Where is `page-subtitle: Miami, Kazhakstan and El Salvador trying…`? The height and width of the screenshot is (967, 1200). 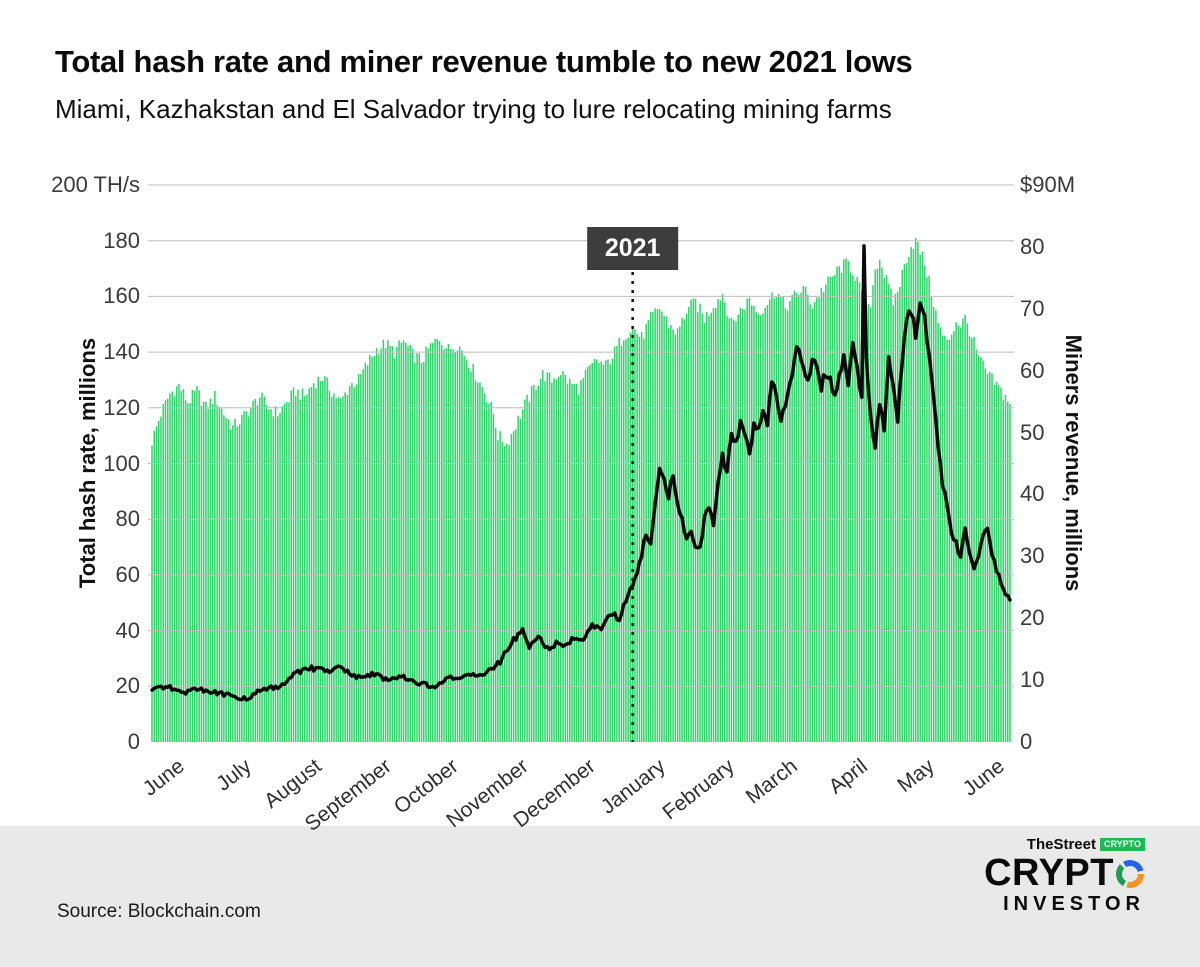 page-subtitle: Miami, Kazhakstan and El Salvador trying… is located at coordinates (473, 109).